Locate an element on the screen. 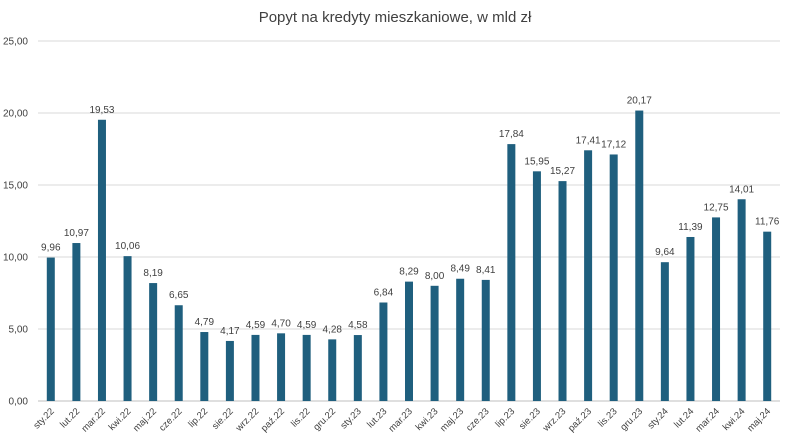 The width and height of the screenshot is (788, 442). x-tick-label: maj.24 is located at coordinates (759, 420).